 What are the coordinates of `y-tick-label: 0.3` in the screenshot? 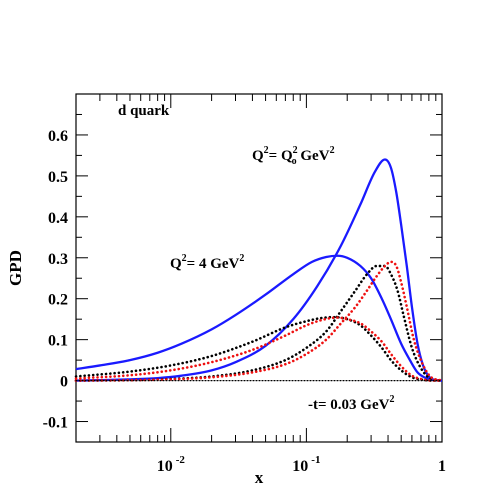 It's located at (58, 259).